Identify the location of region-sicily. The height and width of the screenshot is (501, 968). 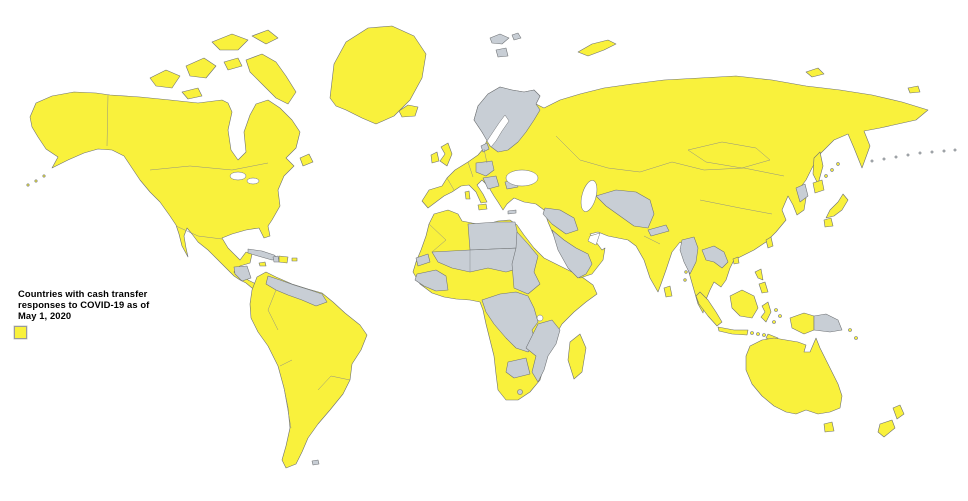
(482, 207).